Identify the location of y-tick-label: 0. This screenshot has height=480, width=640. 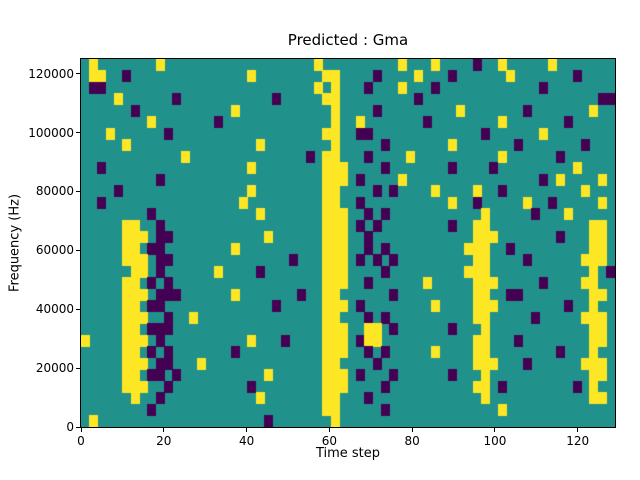
(70, 427).